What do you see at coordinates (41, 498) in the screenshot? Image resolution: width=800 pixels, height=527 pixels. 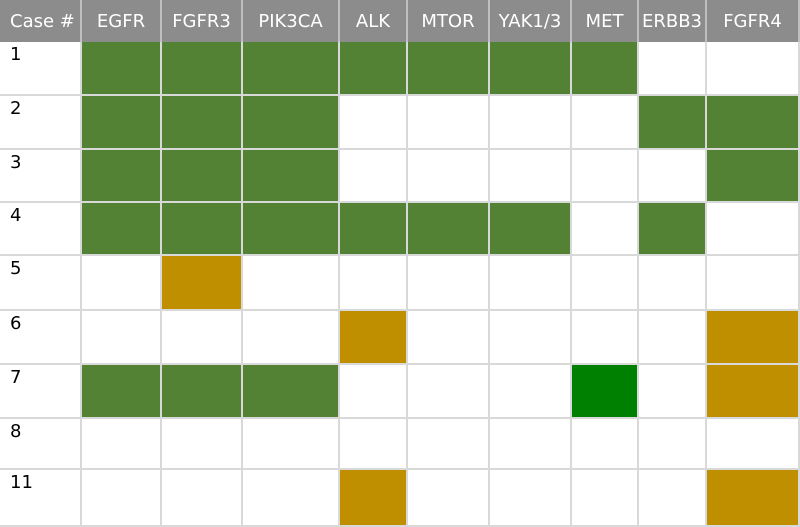 I see `case-row-label: 11` at bounding box center [41, 498].